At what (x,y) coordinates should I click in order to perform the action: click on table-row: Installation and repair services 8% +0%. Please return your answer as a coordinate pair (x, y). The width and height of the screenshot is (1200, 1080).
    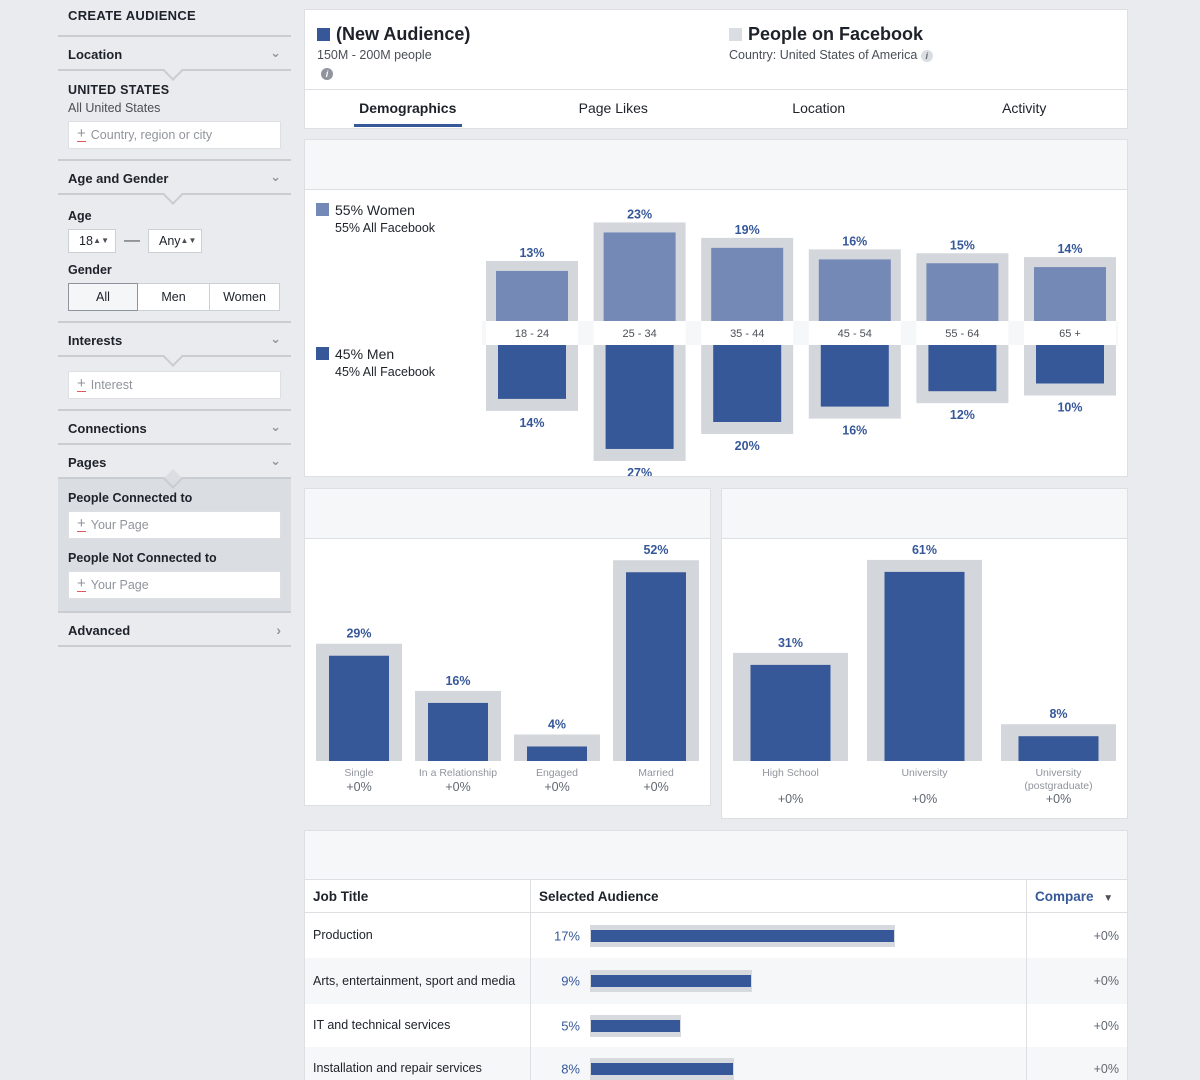
    Looking at the image, I should click on (716, 1063).